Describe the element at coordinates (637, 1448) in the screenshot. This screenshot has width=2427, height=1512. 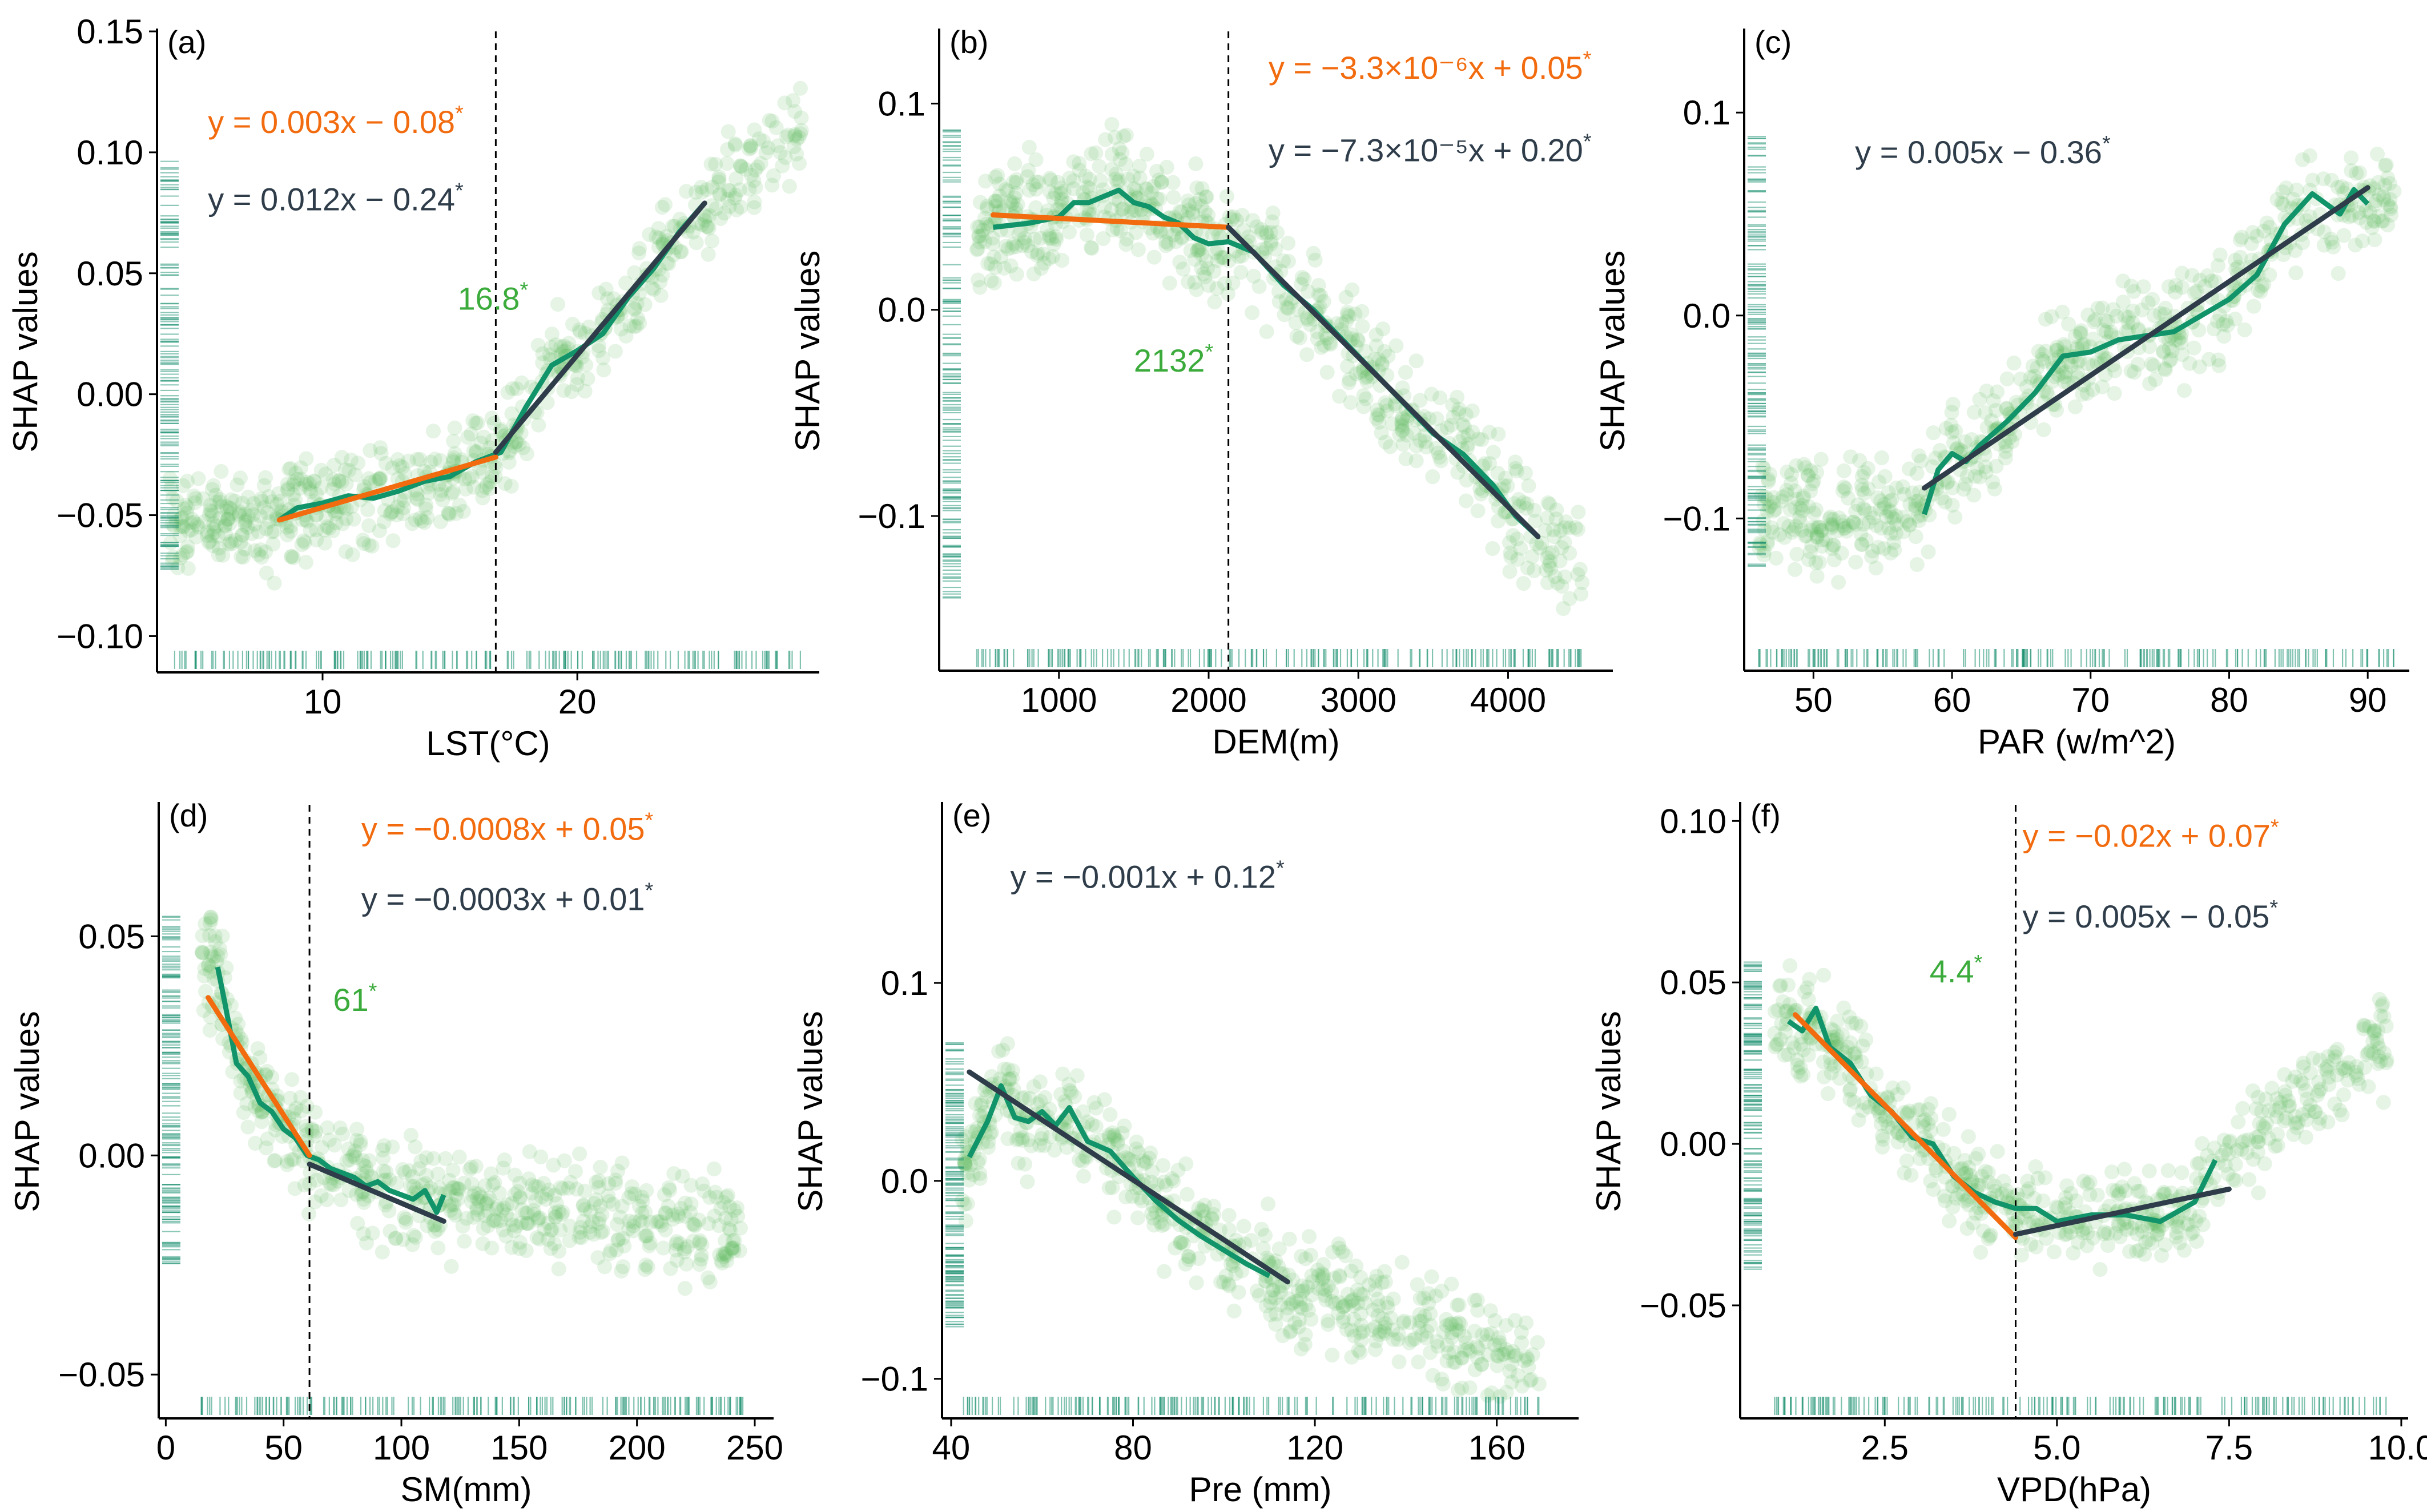
I see `x-tick-label: 200` at that location.